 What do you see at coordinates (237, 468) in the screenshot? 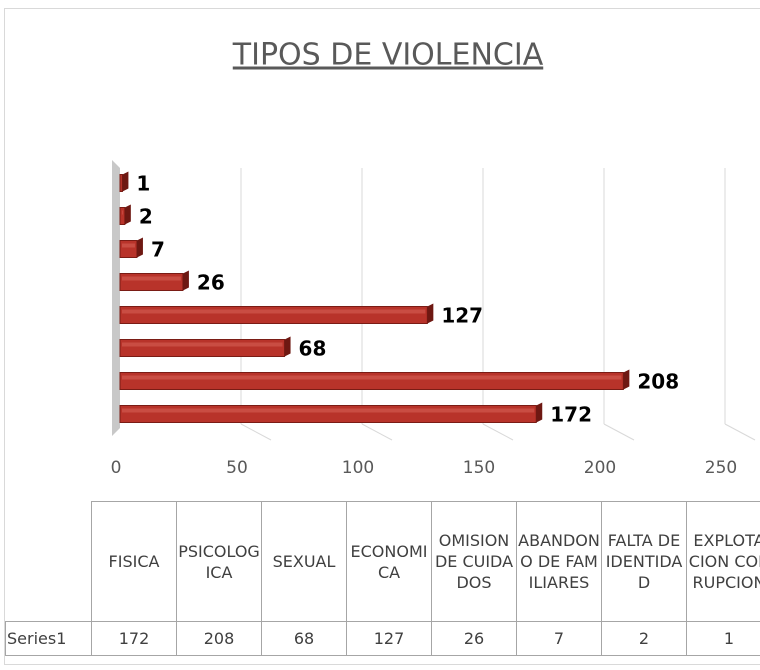
I see `x-tick-label: 50` at bounding box center [237, 468].